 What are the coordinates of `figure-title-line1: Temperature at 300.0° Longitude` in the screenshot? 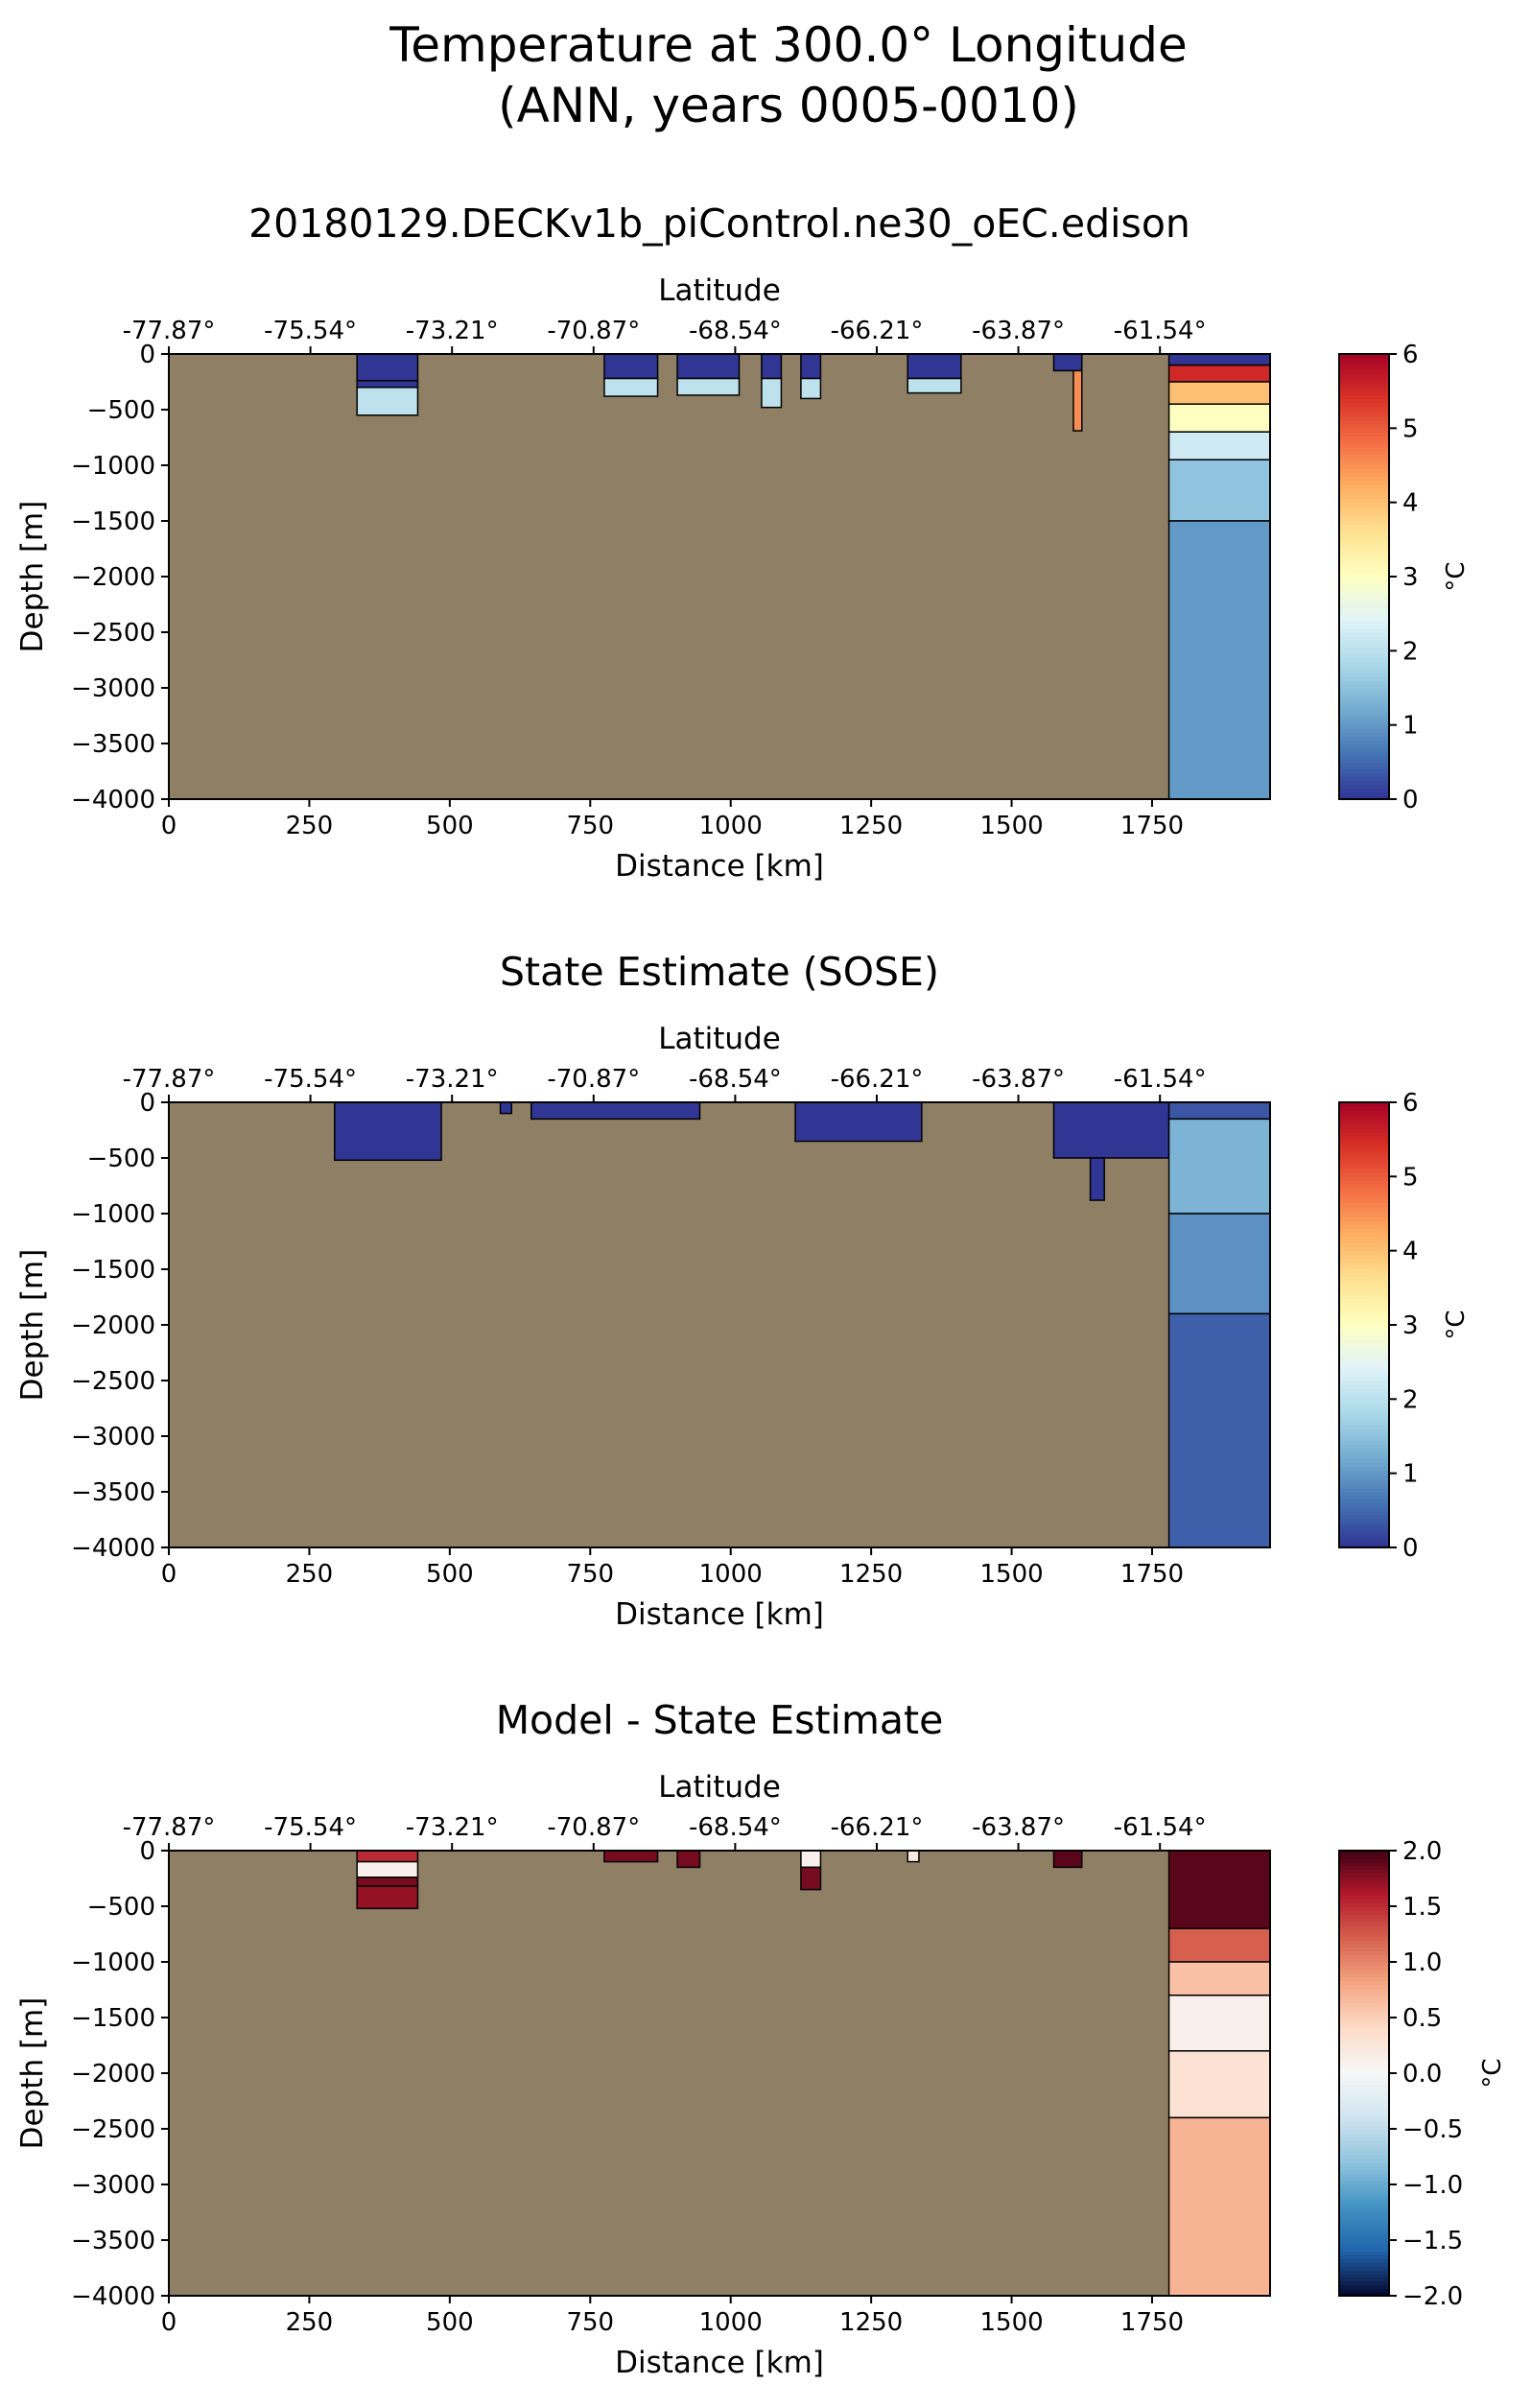 It's located at (788, 45).